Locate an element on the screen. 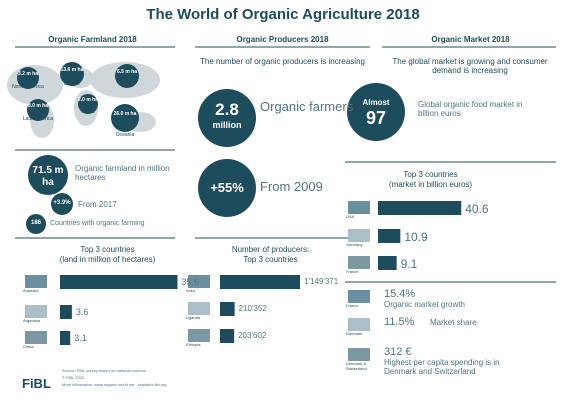  country-name: USA is located at coordinates (350, 216).